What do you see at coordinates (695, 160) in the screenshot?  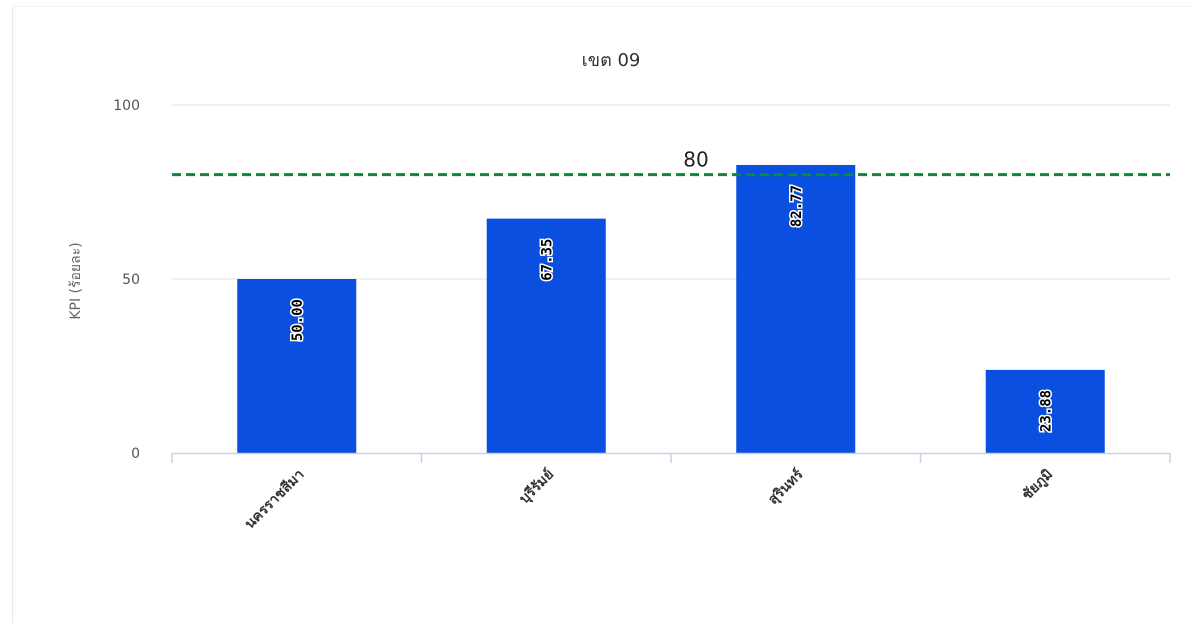 I see `reference-line-label: 80` at bounding box center [695, 160].